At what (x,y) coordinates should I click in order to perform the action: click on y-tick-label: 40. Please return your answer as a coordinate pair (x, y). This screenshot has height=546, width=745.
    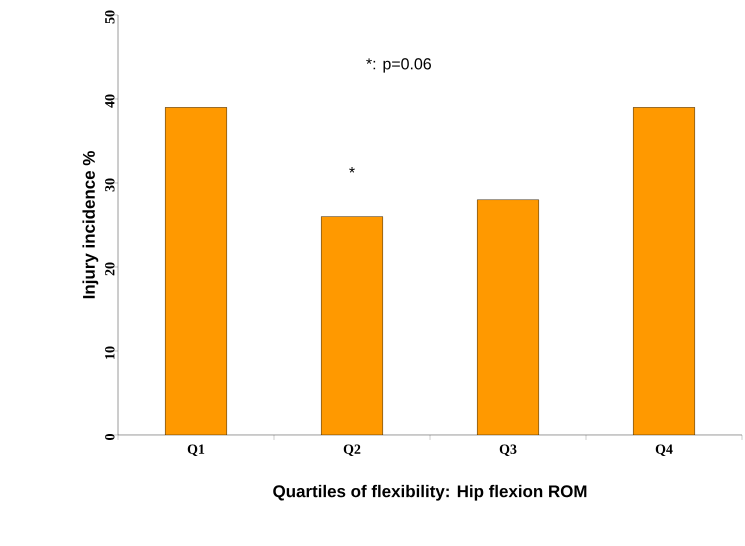
    Looking at the image, I should click on (109, 101).